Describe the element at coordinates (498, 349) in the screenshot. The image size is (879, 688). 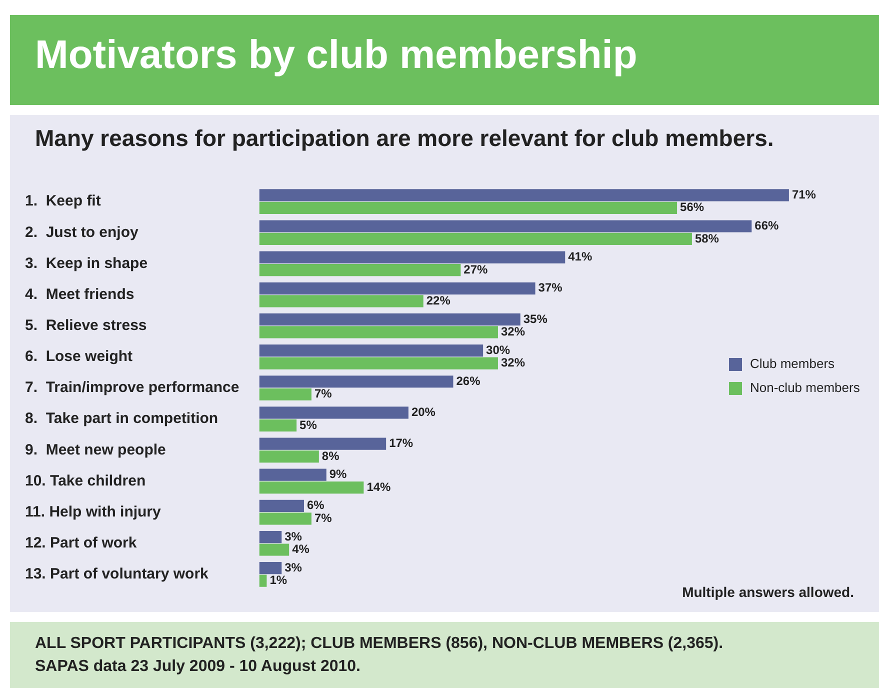
I see `data-label: 30%` at that location.